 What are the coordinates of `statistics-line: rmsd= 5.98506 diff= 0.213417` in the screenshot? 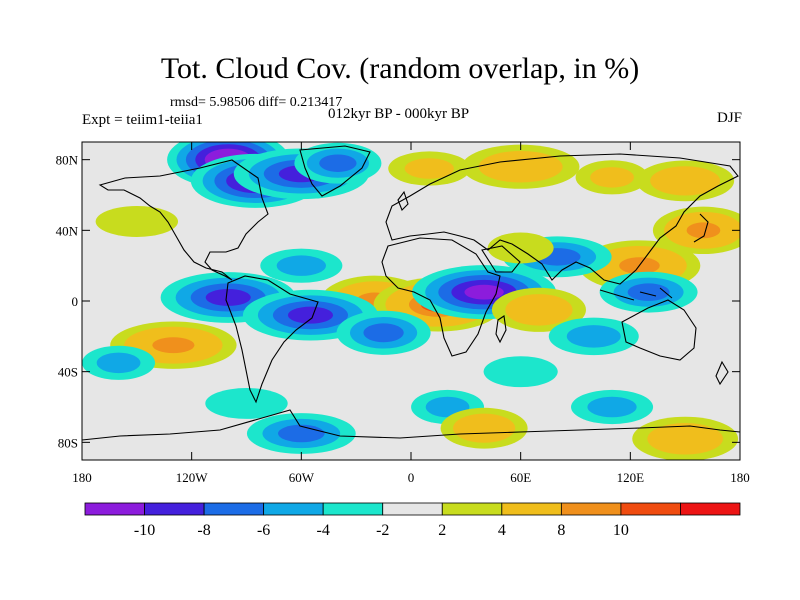 It's located at (256, 102).